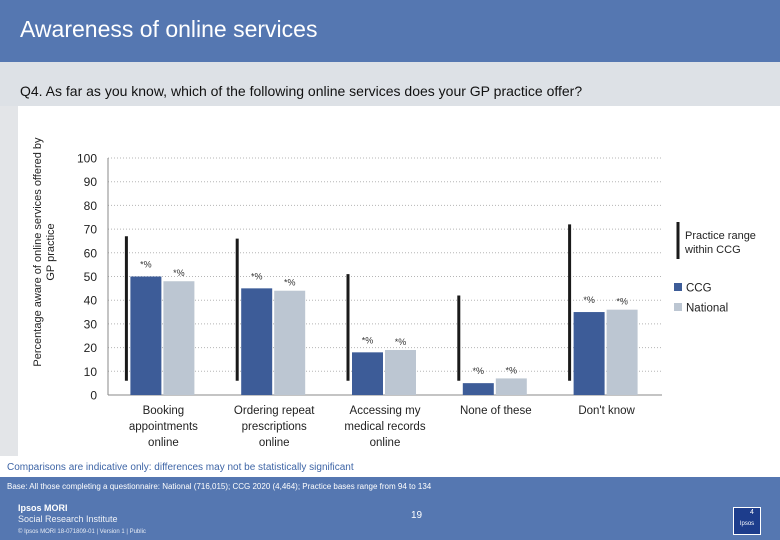  I want to click on header-band, so click(390, 31).